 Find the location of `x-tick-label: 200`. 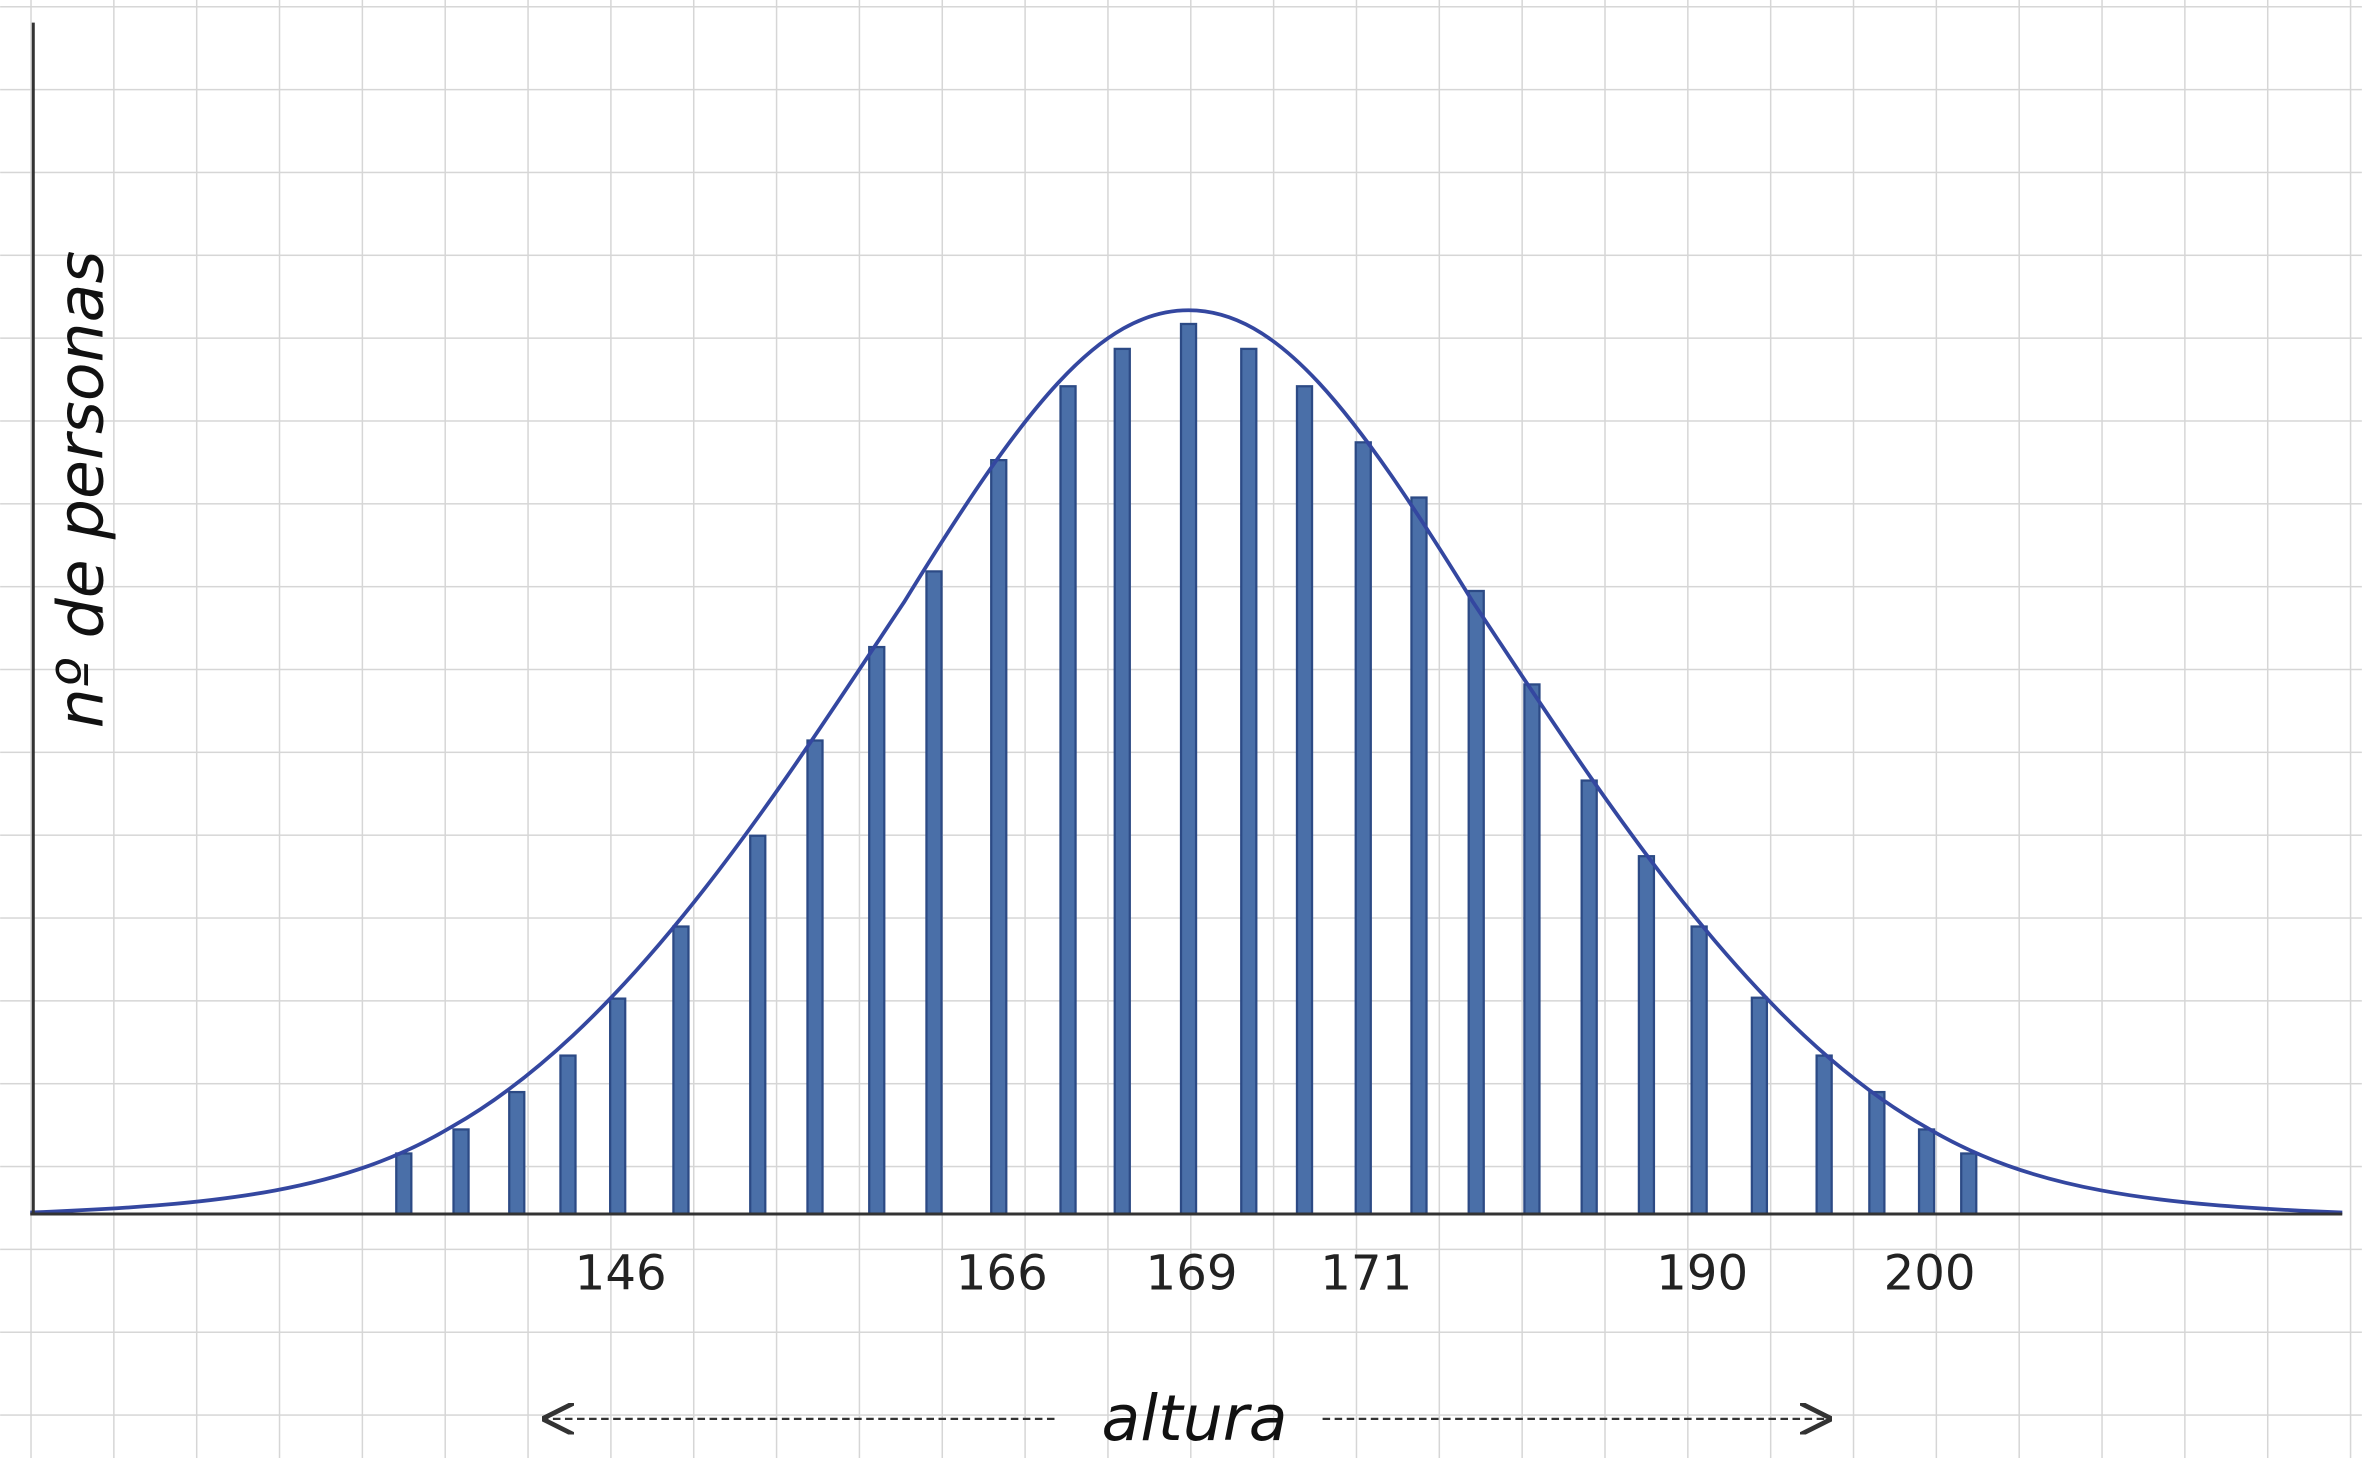

x-tick-label: 200 is located at coordinates (1930, 1273).